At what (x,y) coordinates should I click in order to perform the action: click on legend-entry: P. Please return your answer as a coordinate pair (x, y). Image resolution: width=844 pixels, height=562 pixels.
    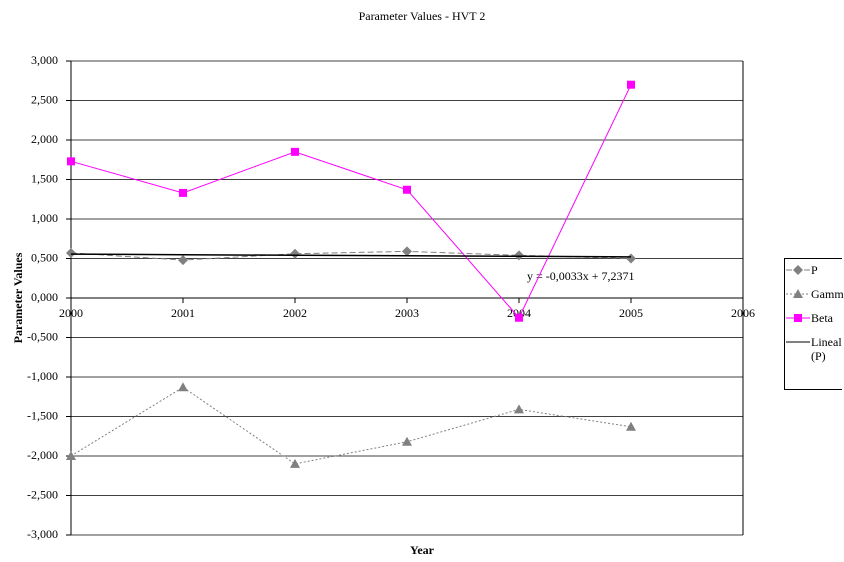
    Looking at the image, I should click on (813, 270).